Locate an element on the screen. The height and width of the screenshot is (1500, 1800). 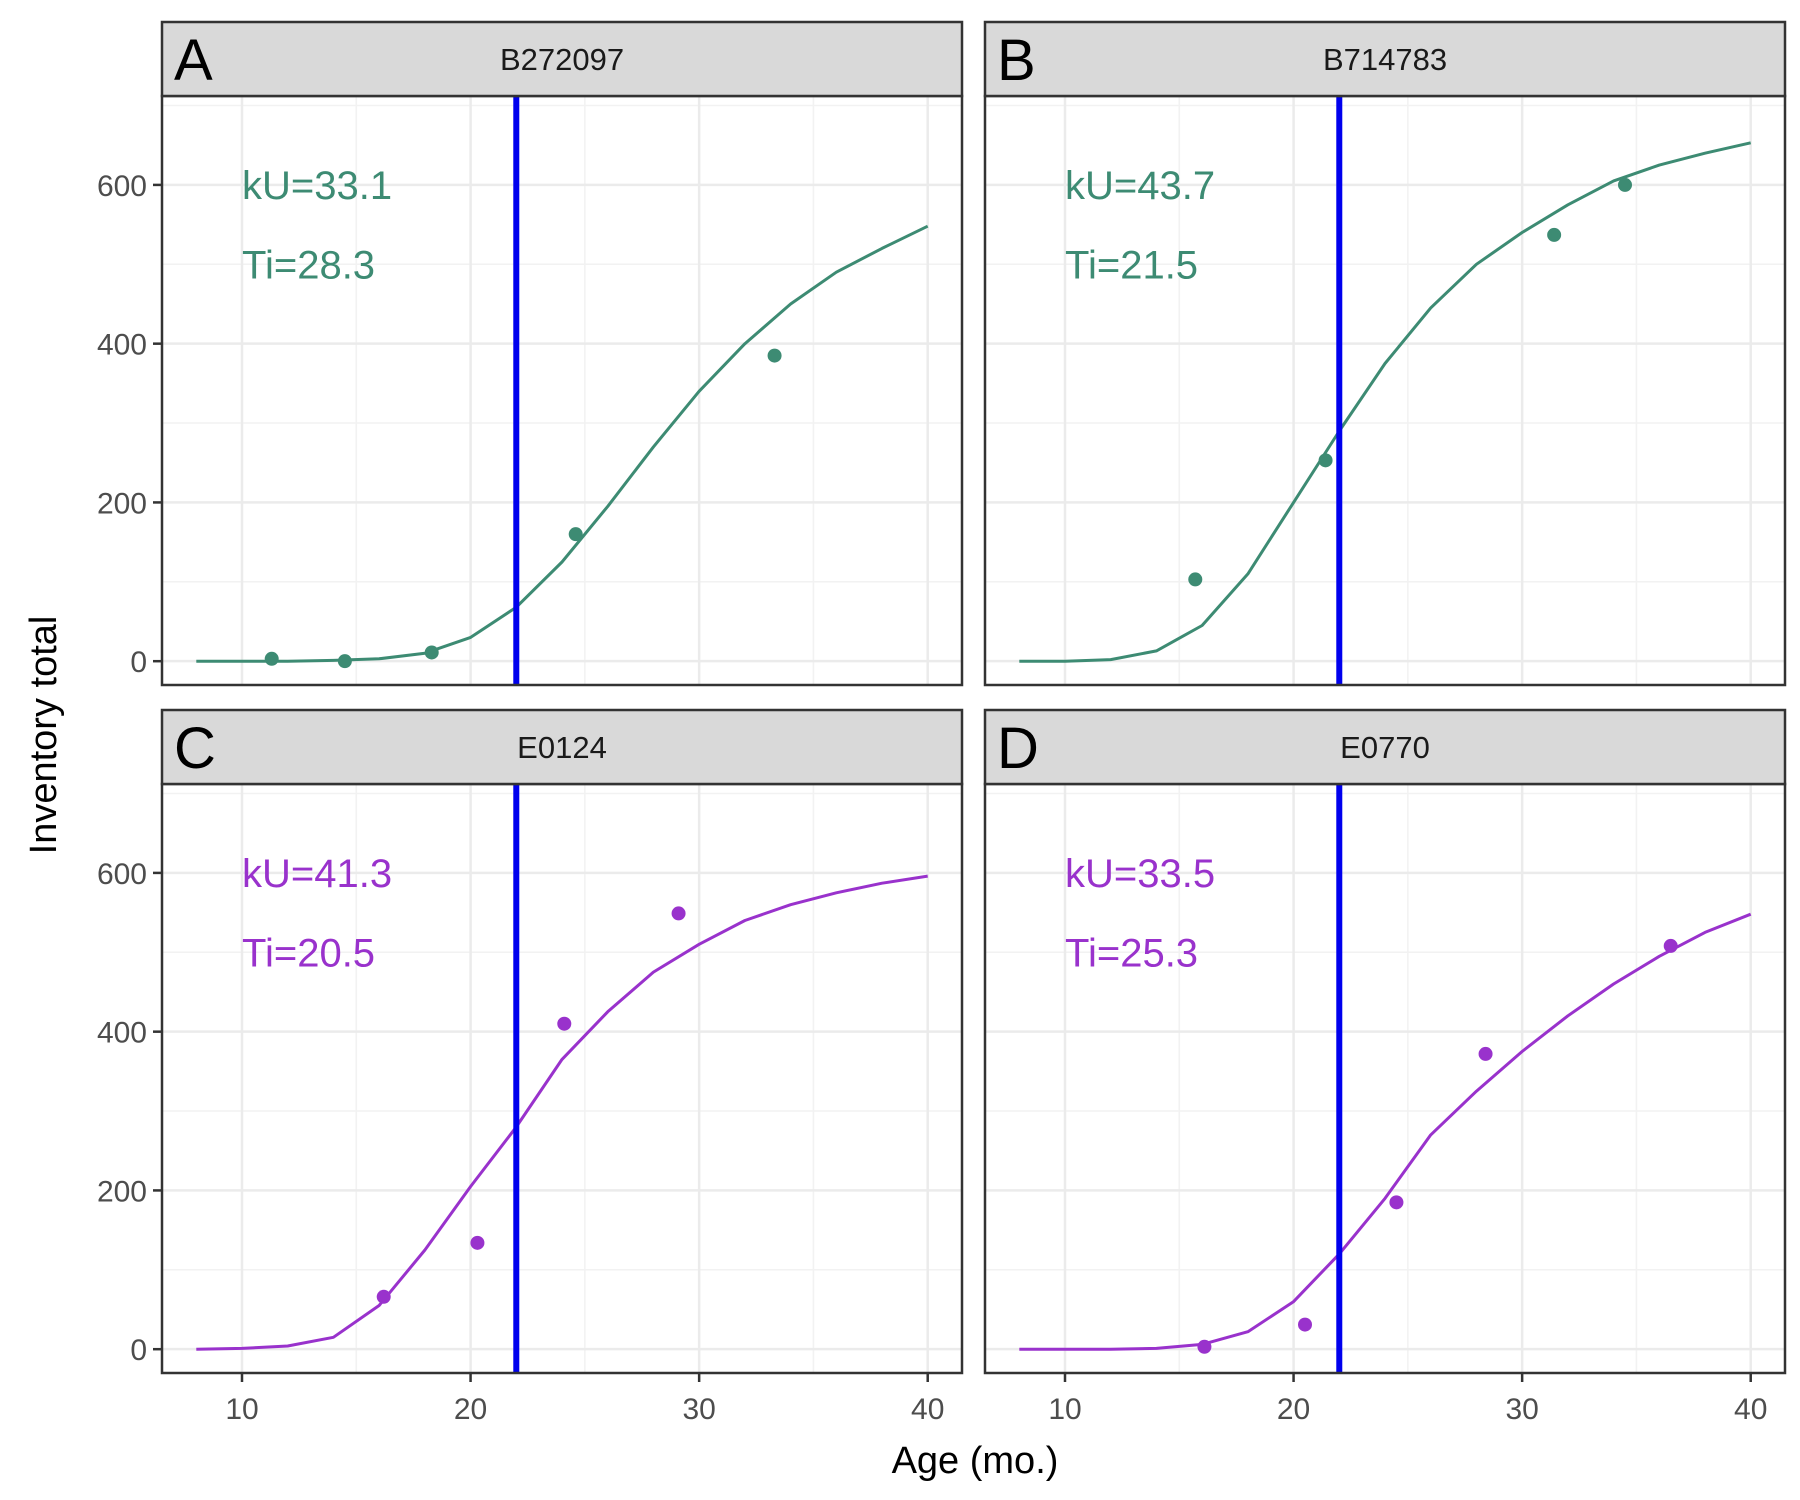
panel-letter: C is located at coordinates (195, 748).